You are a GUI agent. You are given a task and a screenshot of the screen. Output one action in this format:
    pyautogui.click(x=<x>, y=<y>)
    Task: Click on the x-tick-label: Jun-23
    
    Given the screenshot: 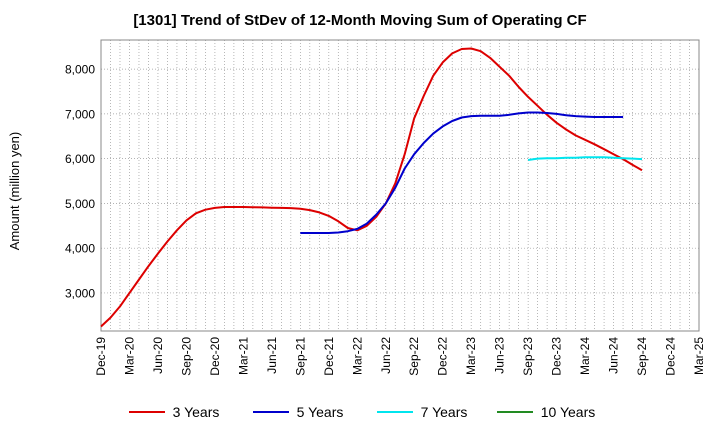 What is the action you would take?
    pyautogui.click(x=500, y=355)
    